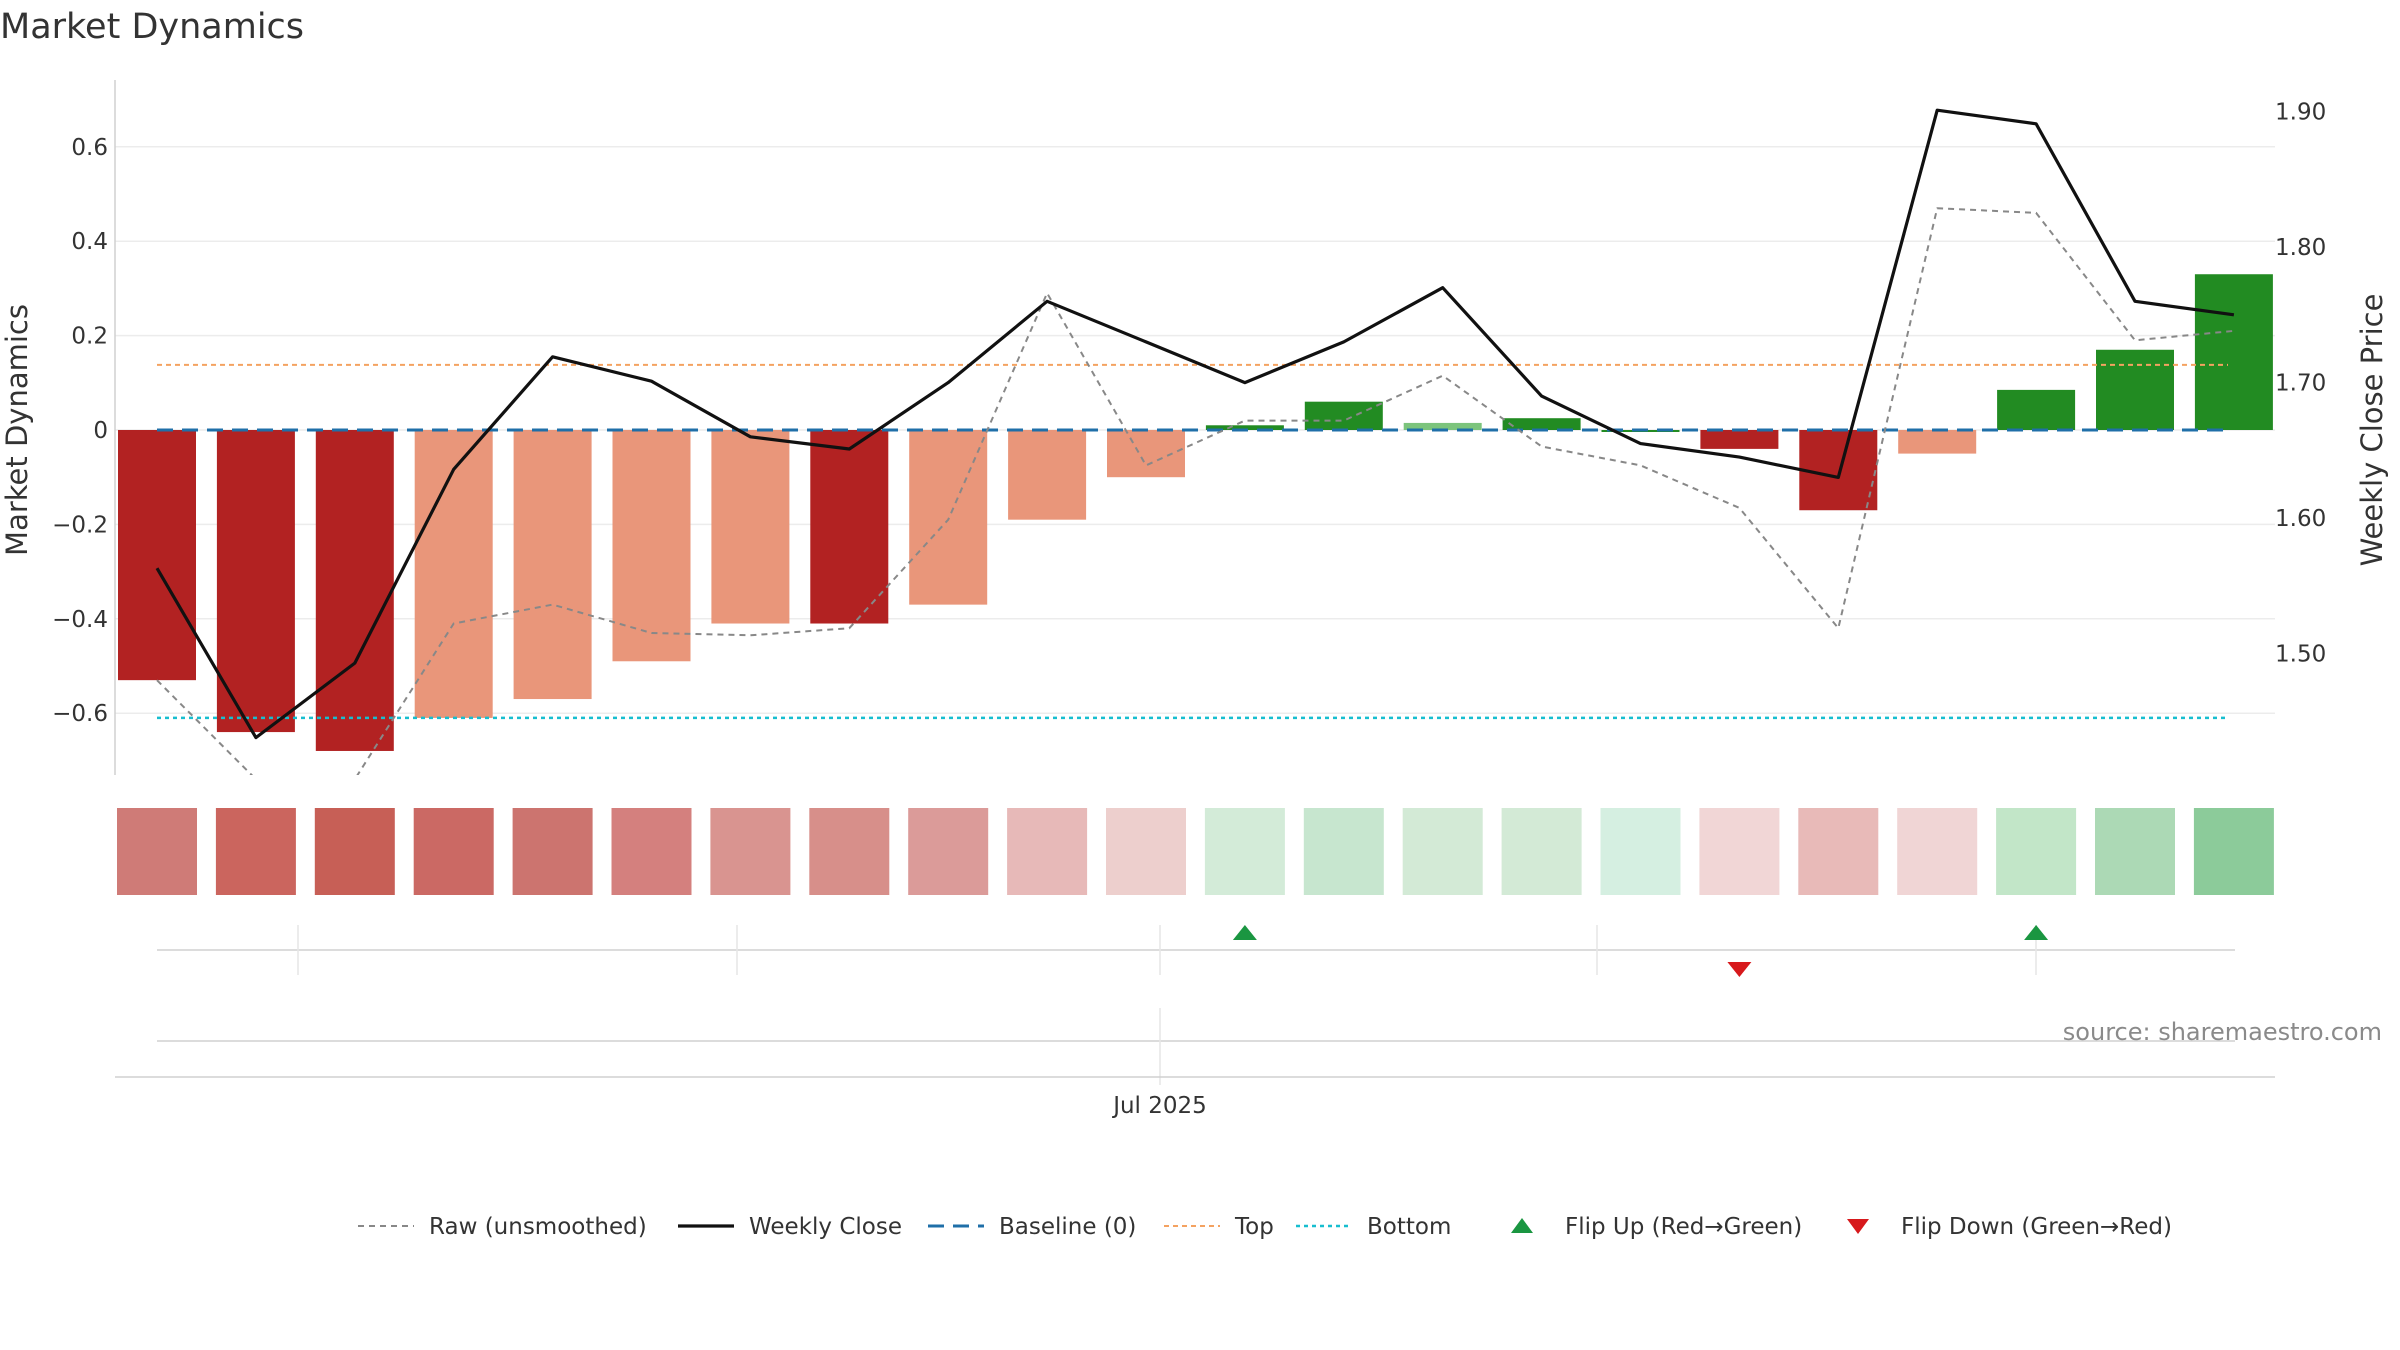 The width and height of the screenshot is (2400, 1350). What do you see at coordinates (1254, 1227) in the screenshot?
I see `legend-label: Top` at bounding box center [1254, 1227].